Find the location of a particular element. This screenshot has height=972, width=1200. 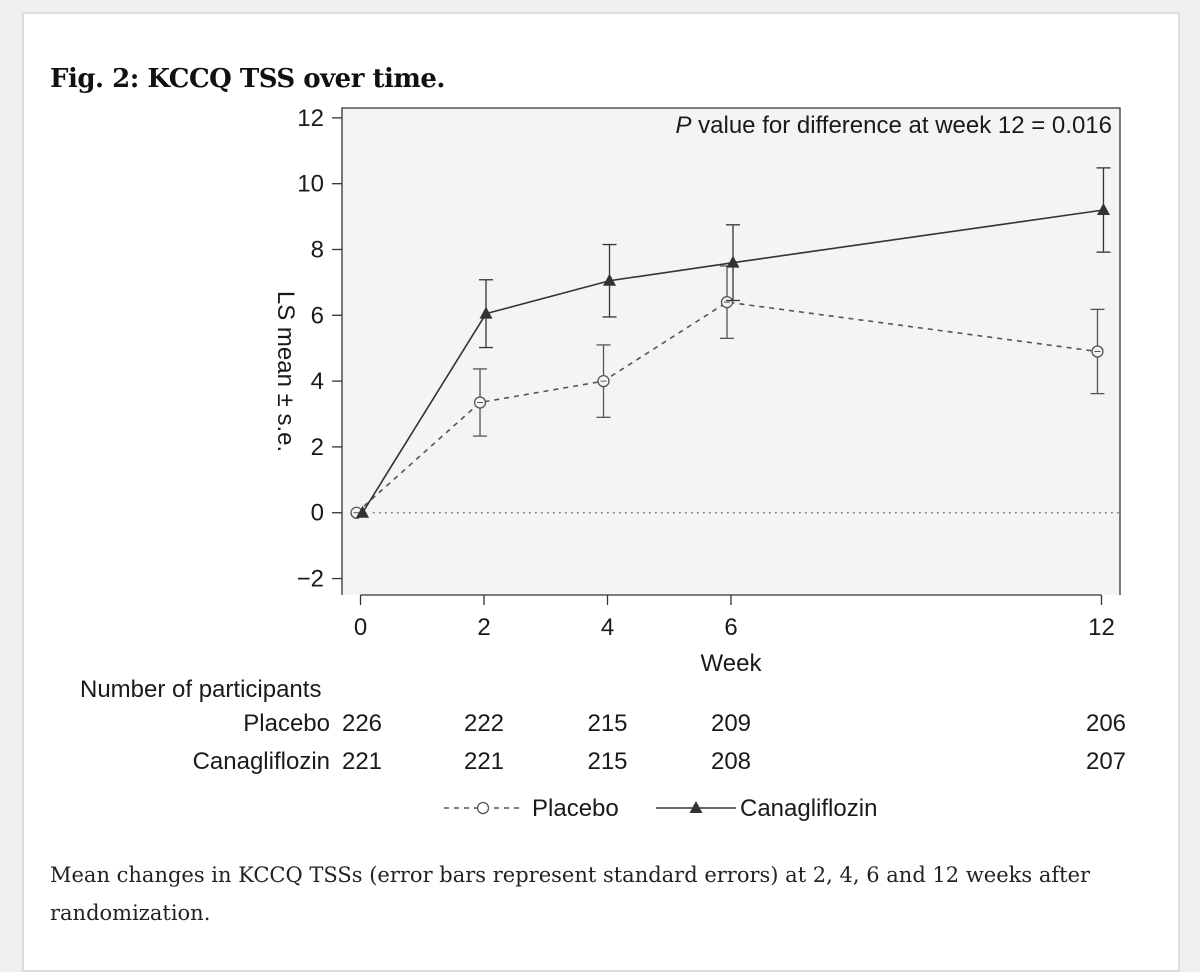

participants-header: Number of participants is located at coordinates (200, 689).